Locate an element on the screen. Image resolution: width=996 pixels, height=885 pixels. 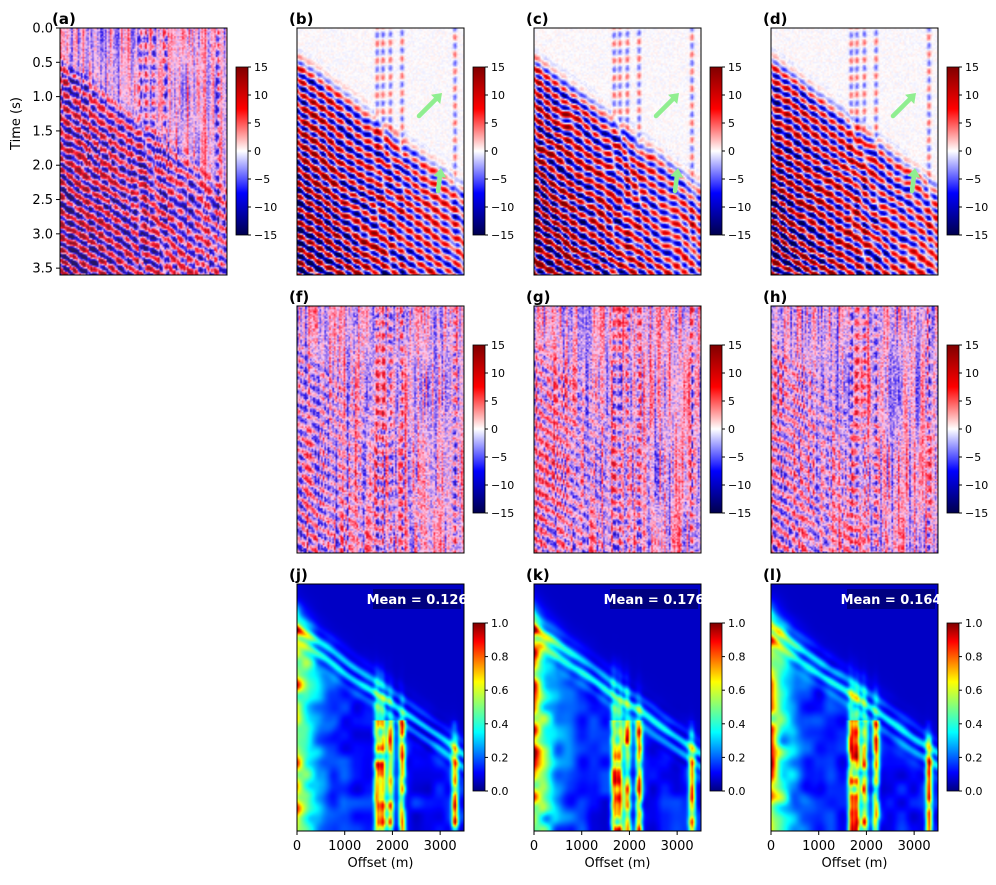
colorbar-tick-label-d-1: 10 is located at coordinates (972, 95).